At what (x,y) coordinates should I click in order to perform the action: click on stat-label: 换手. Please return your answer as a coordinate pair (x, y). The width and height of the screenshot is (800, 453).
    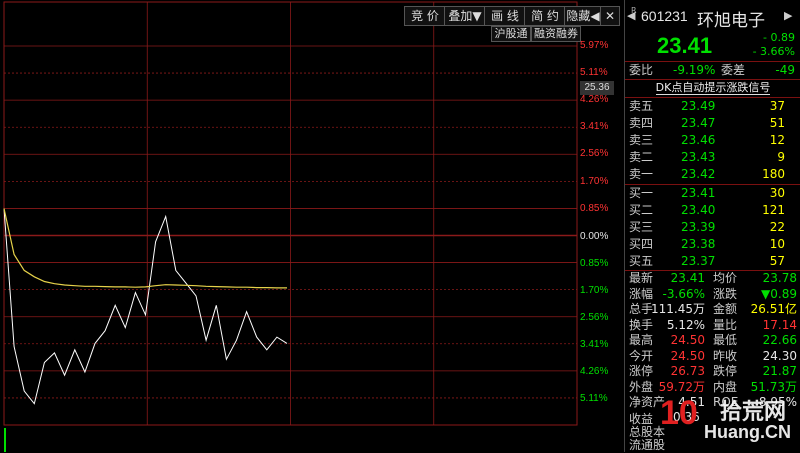
    Looking at the image, I should click on (641, 324).